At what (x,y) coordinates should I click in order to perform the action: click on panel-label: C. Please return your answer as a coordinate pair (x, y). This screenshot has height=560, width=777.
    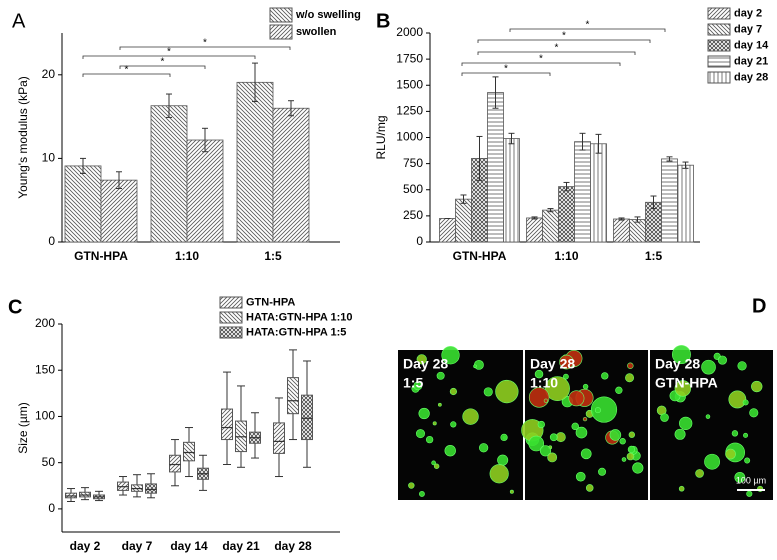
    Looking at the image, I should click on (15, 307).